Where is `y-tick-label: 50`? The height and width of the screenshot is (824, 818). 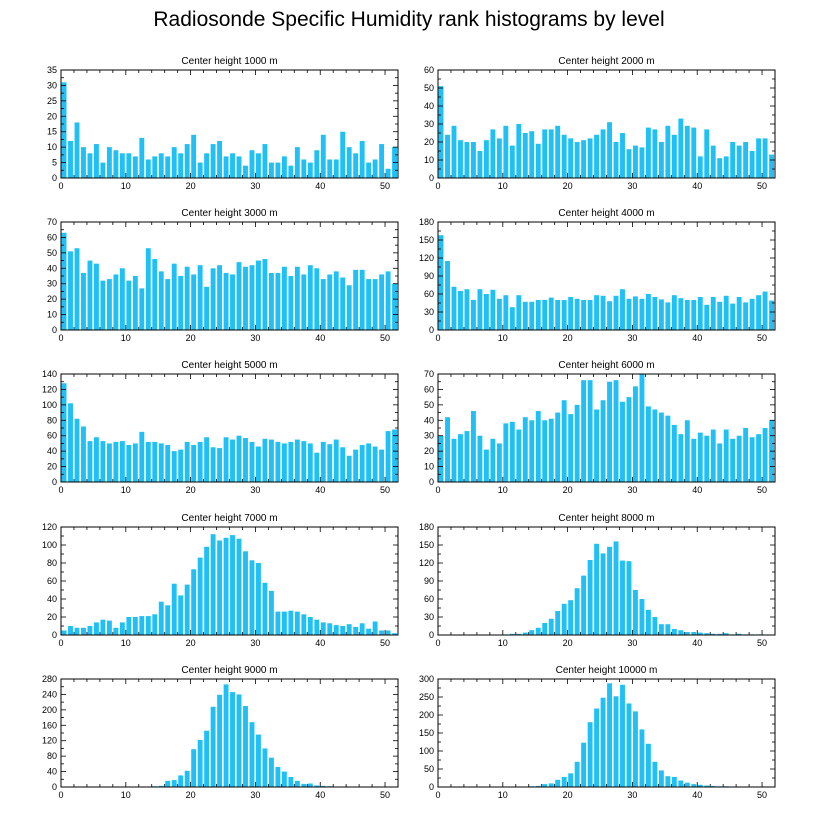
y-tick-label: 50 is located at coordinates (429, 88).